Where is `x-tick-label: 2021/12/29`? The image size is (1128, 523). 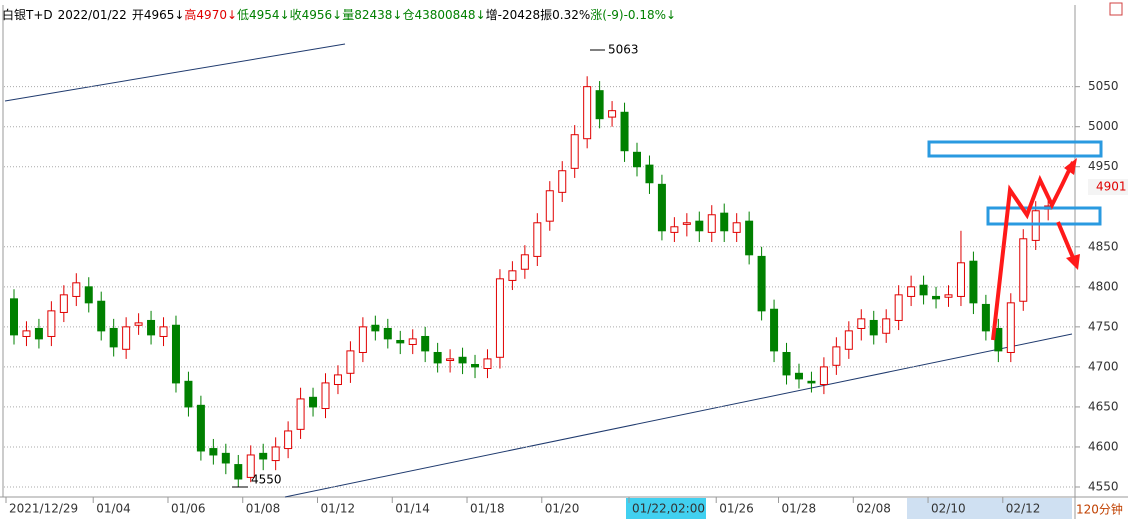 x-tick-label: 2021/12/29 is located at coordinates (43, 509).